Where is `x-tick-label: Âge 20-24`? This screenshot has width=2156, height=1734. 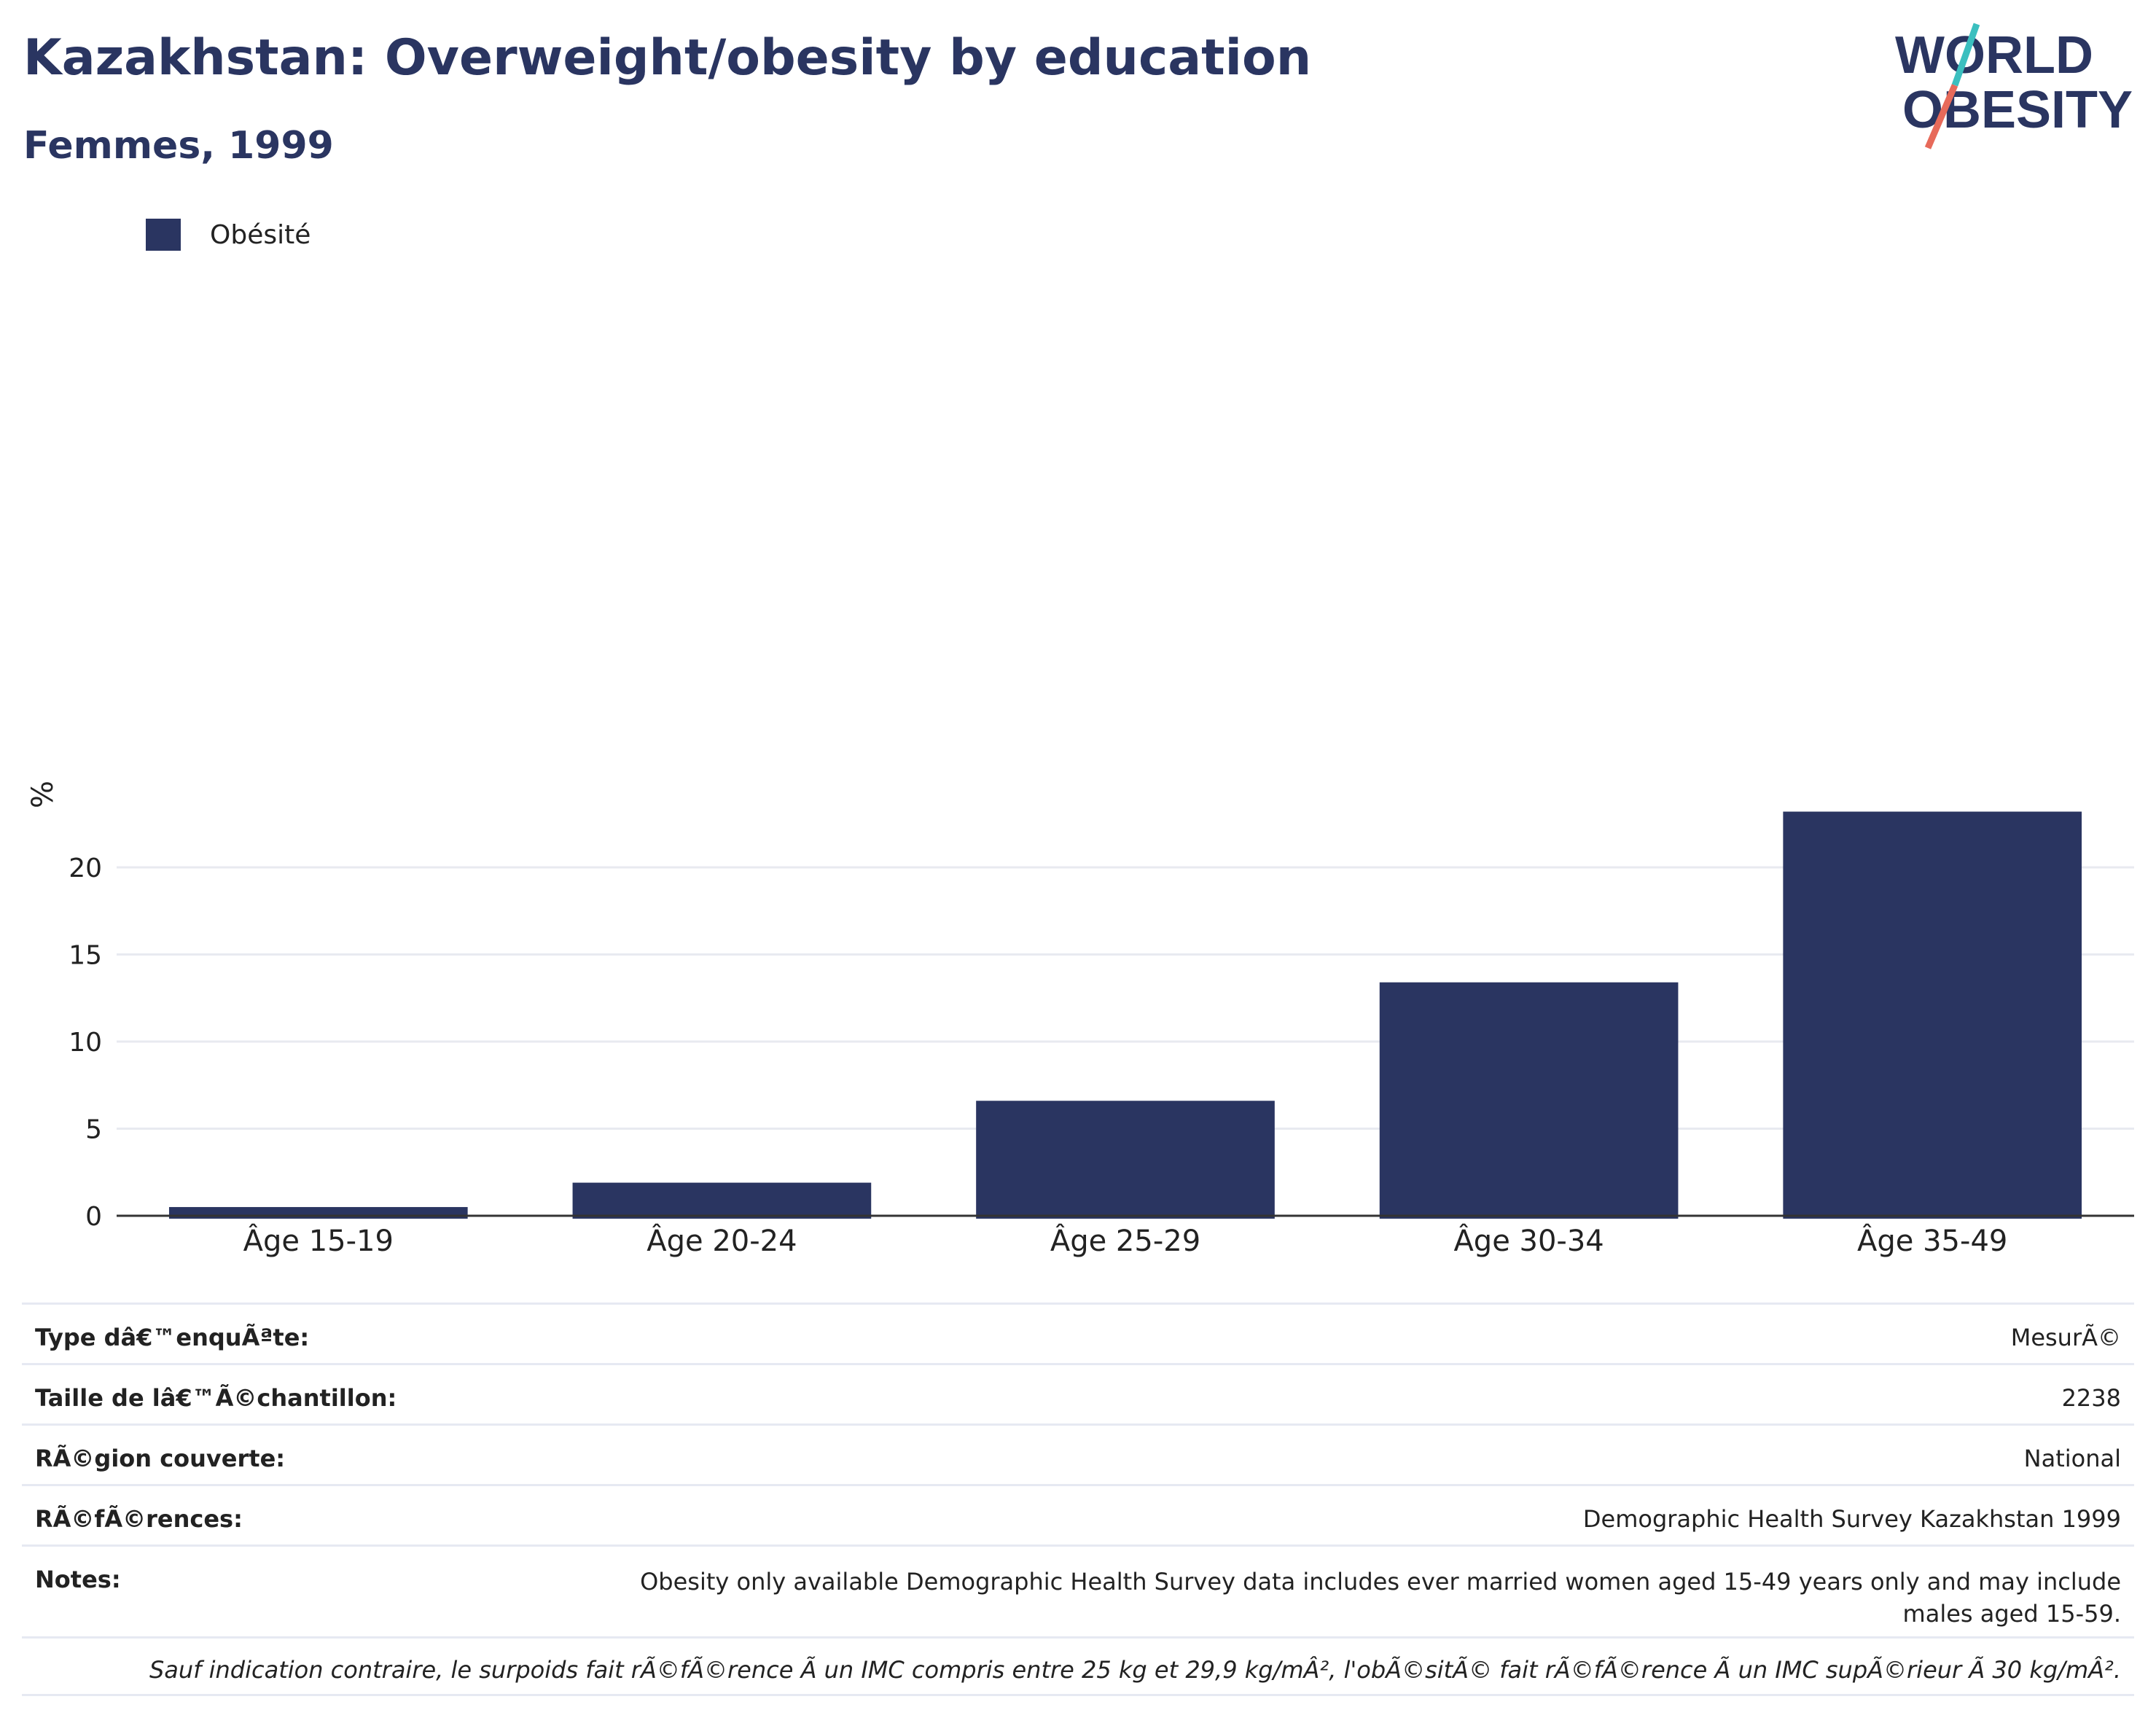
x-tick-label: Âge 20-24 is located at coordinates (722, 1240).